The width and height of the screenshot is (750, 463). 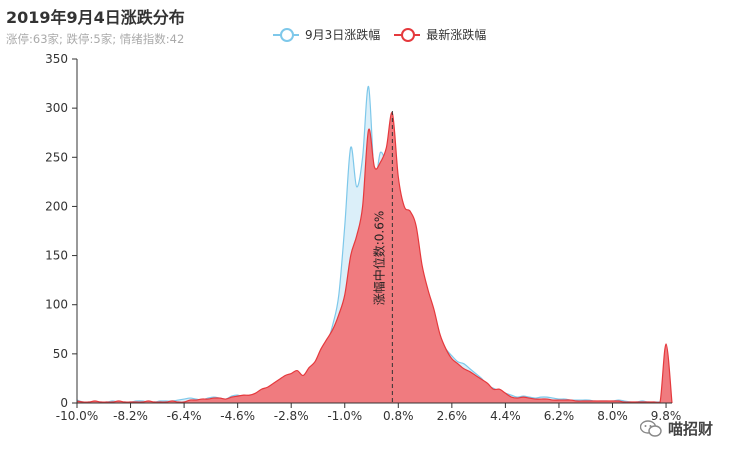 I want to click on legend: 9月3日涨跌幅 最新涨跌幅, so click(x=379, y=34).